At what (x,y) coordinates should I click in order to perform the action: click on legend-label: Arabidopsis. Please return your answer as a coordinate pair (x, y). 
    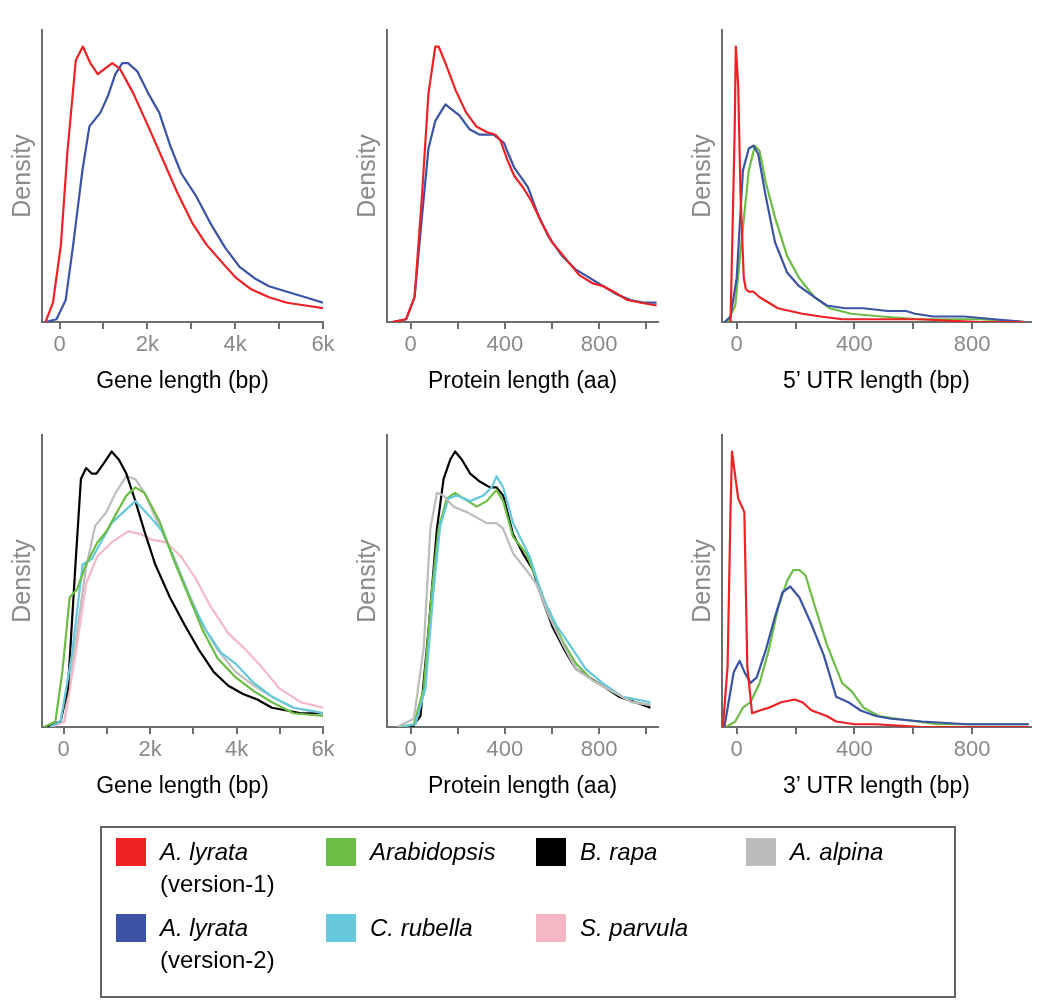
    Looking at the image, I should click on (433, 851).